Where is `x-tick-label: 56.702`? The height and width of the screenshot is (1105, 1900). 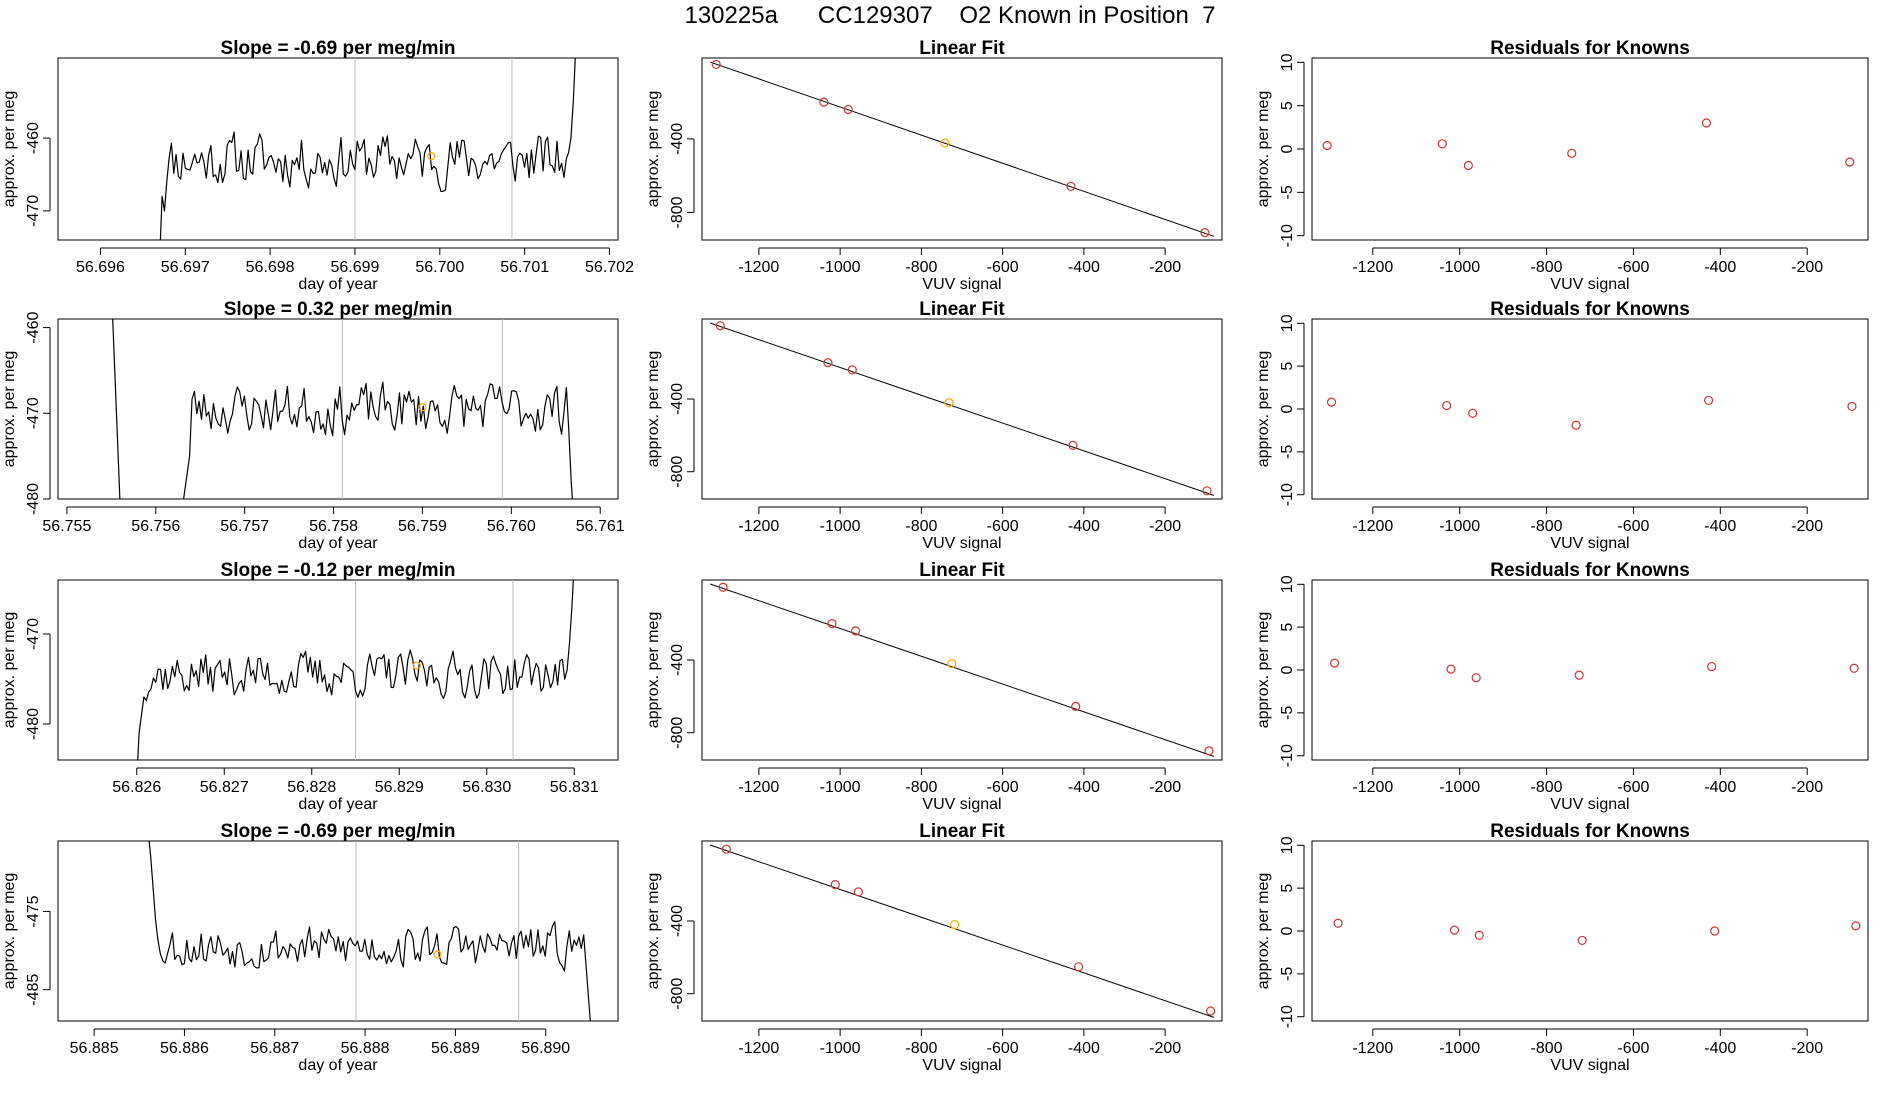 x-tick-label: 56.702 is located at coordinates (609, 267).